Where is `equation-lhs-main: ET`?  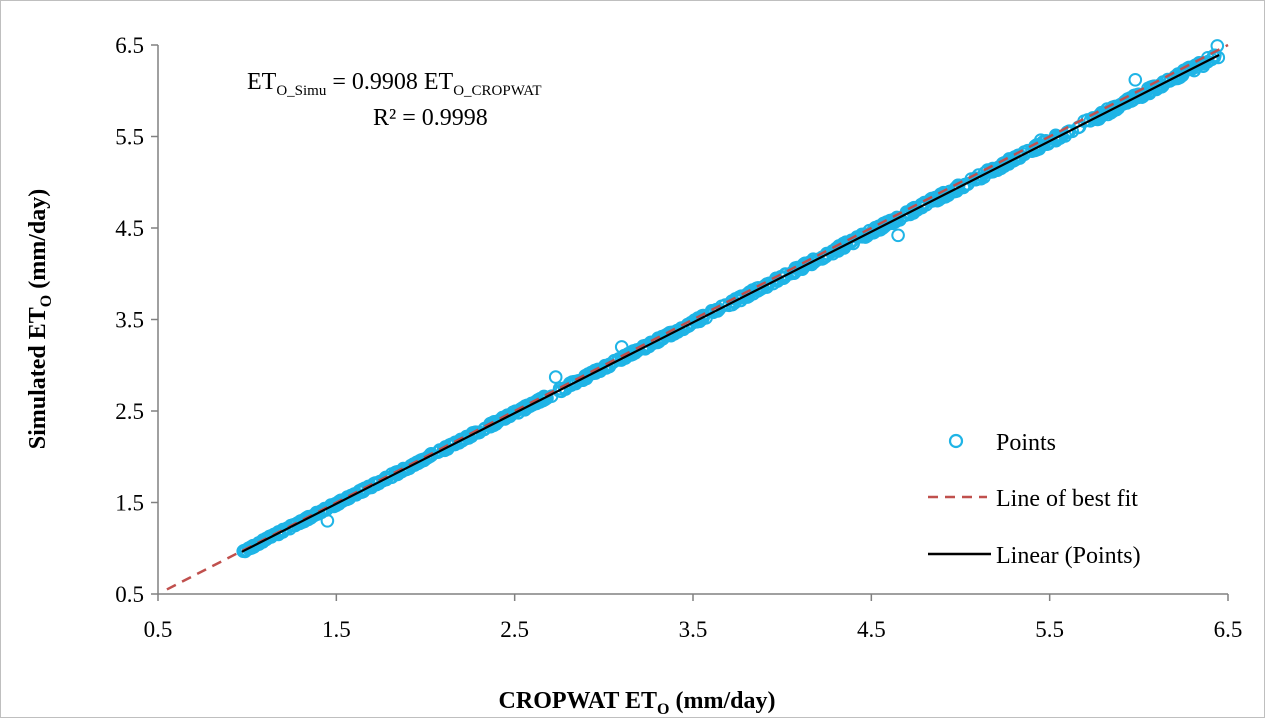
equation-lhs-main: ET is located at coordinates (262, 82).